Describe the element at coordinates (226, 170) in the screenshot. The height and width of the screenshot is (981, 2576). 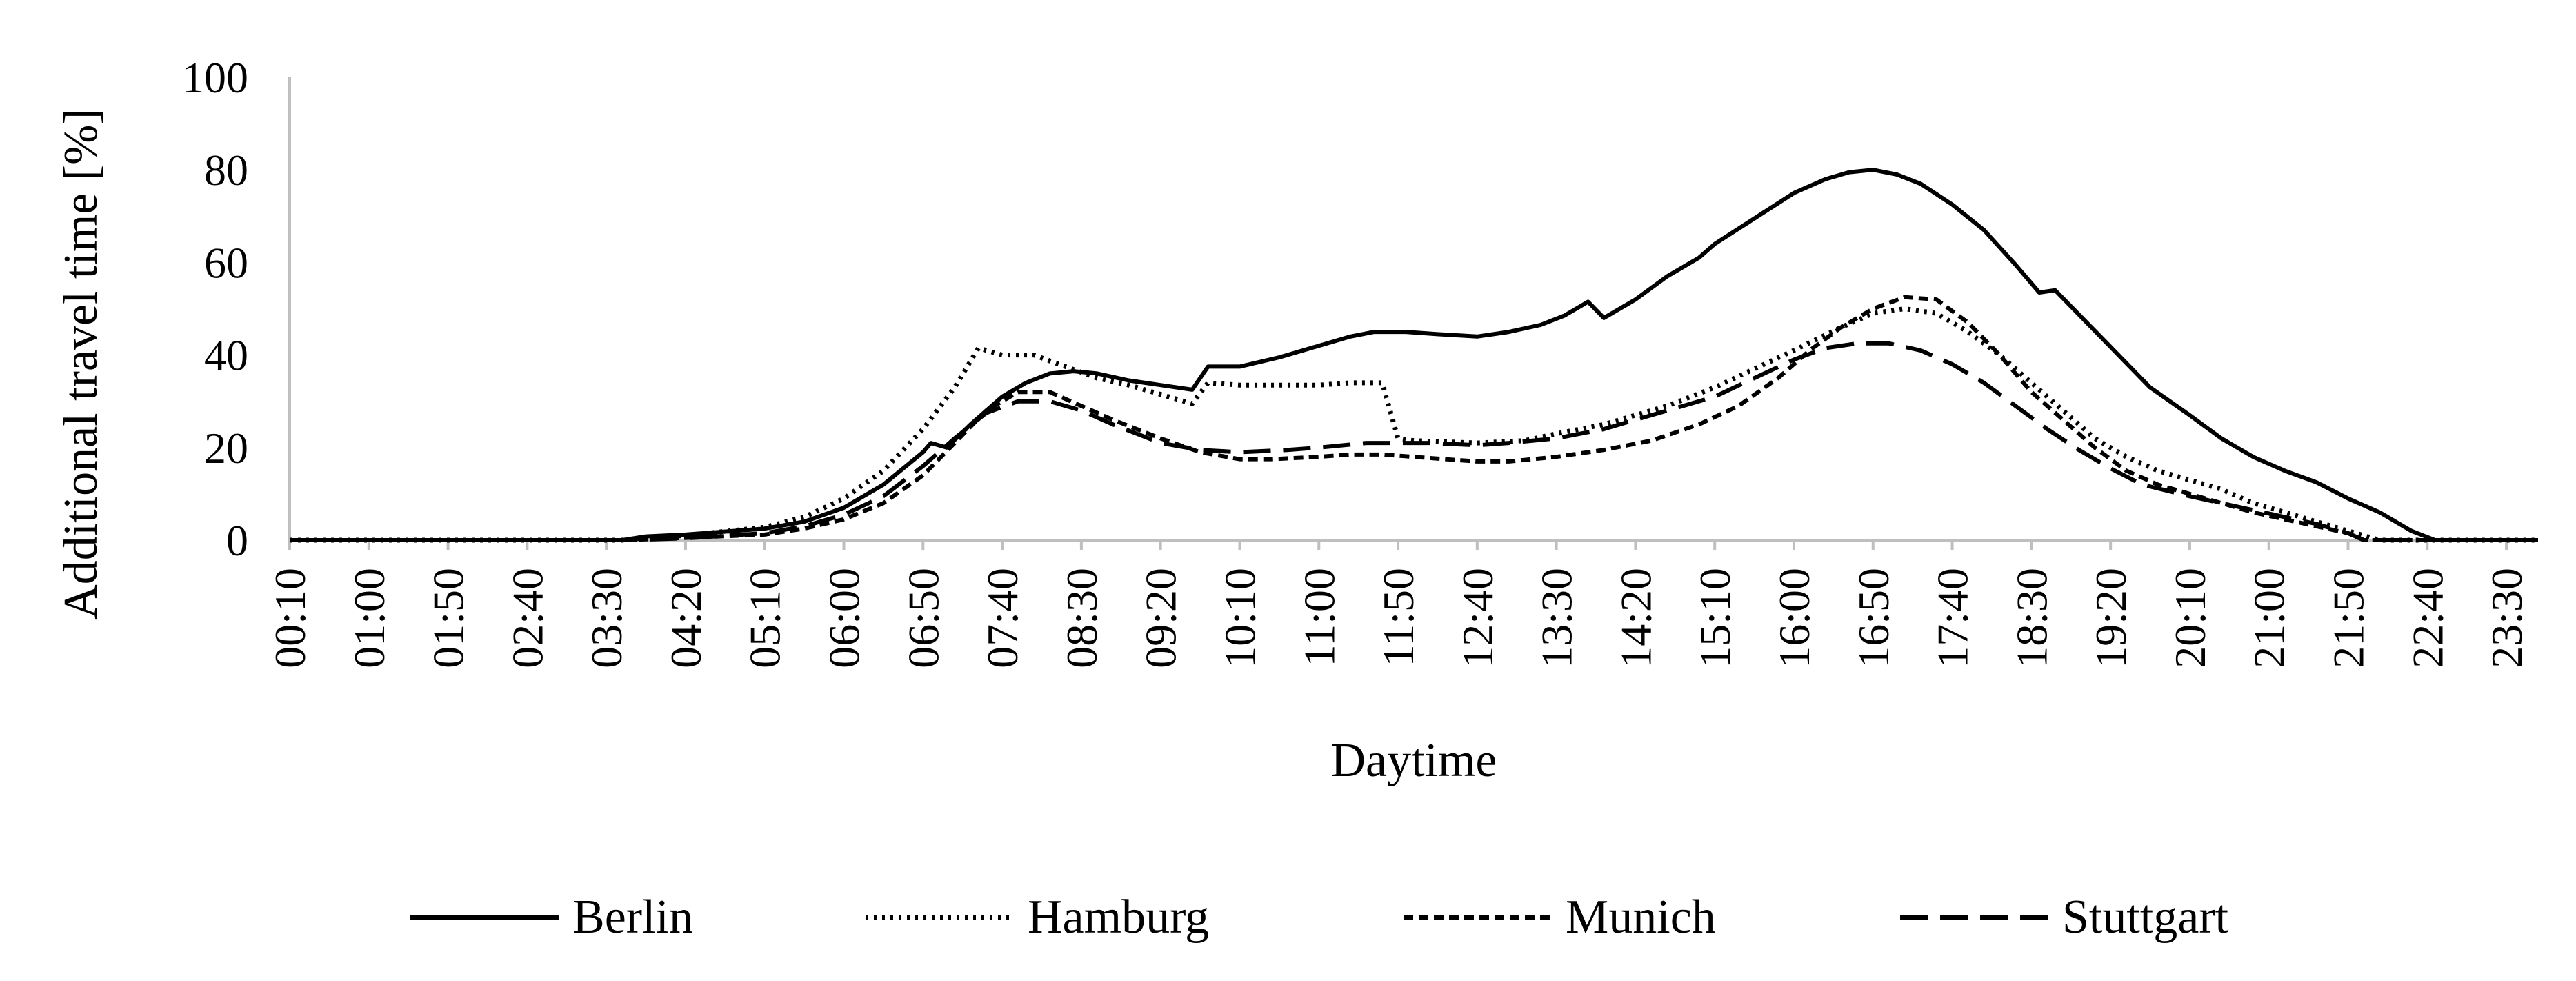
I see `y-tick-label: 80` at that location.